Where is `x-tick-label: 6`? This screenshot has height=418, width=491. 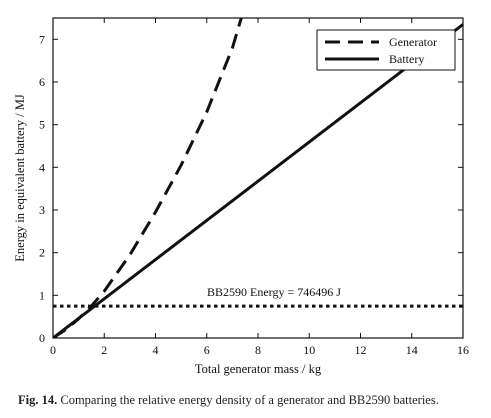
x-tick-label: 6 is located at coordinates (207, 350).